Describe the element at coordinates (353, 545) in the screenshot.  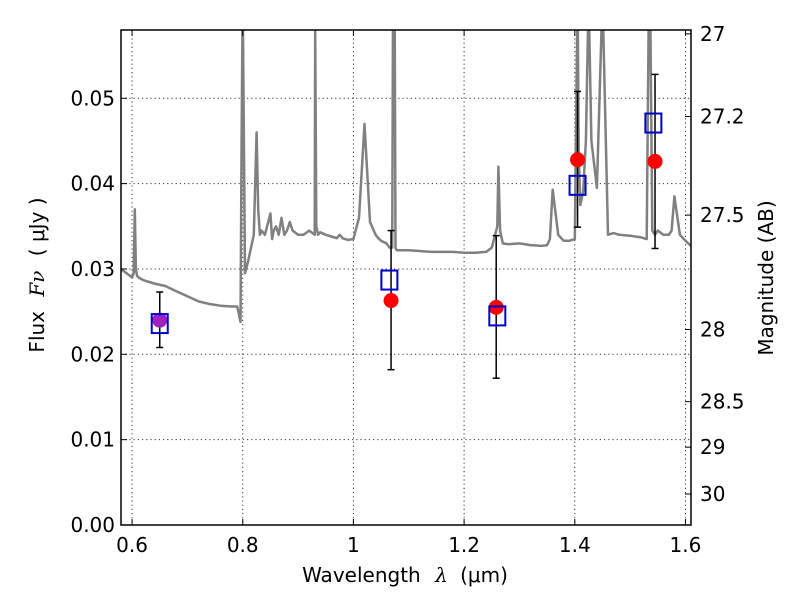
I see `x-tick-label: 1` at that location.